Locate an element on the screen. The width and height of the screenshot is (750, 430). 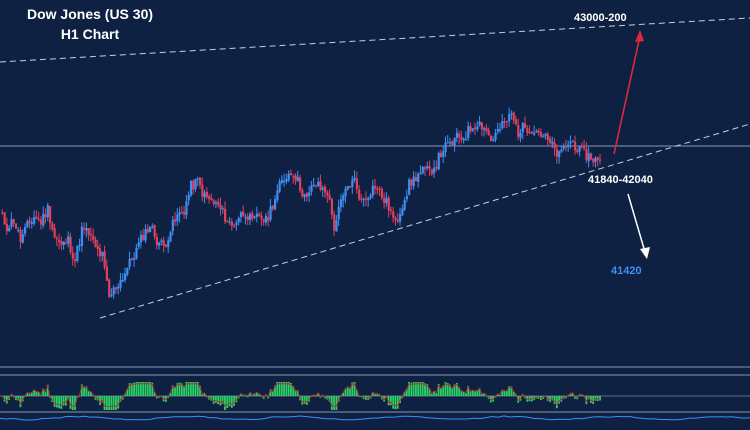
chart-subtitle: H1 Chart is located at coordinates (90, 34).